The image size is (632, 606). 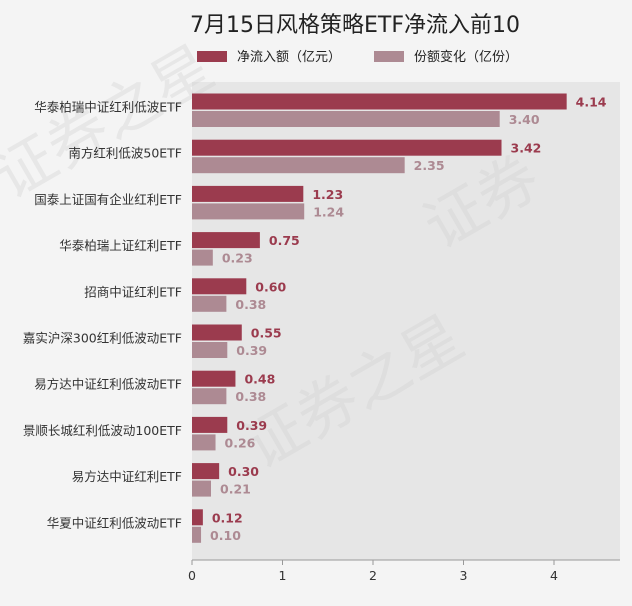 What do you see at coordinates (526, 148) in the screenshot?
I see `data-label-inflow: 3.42` at bounding box center [526, 148].